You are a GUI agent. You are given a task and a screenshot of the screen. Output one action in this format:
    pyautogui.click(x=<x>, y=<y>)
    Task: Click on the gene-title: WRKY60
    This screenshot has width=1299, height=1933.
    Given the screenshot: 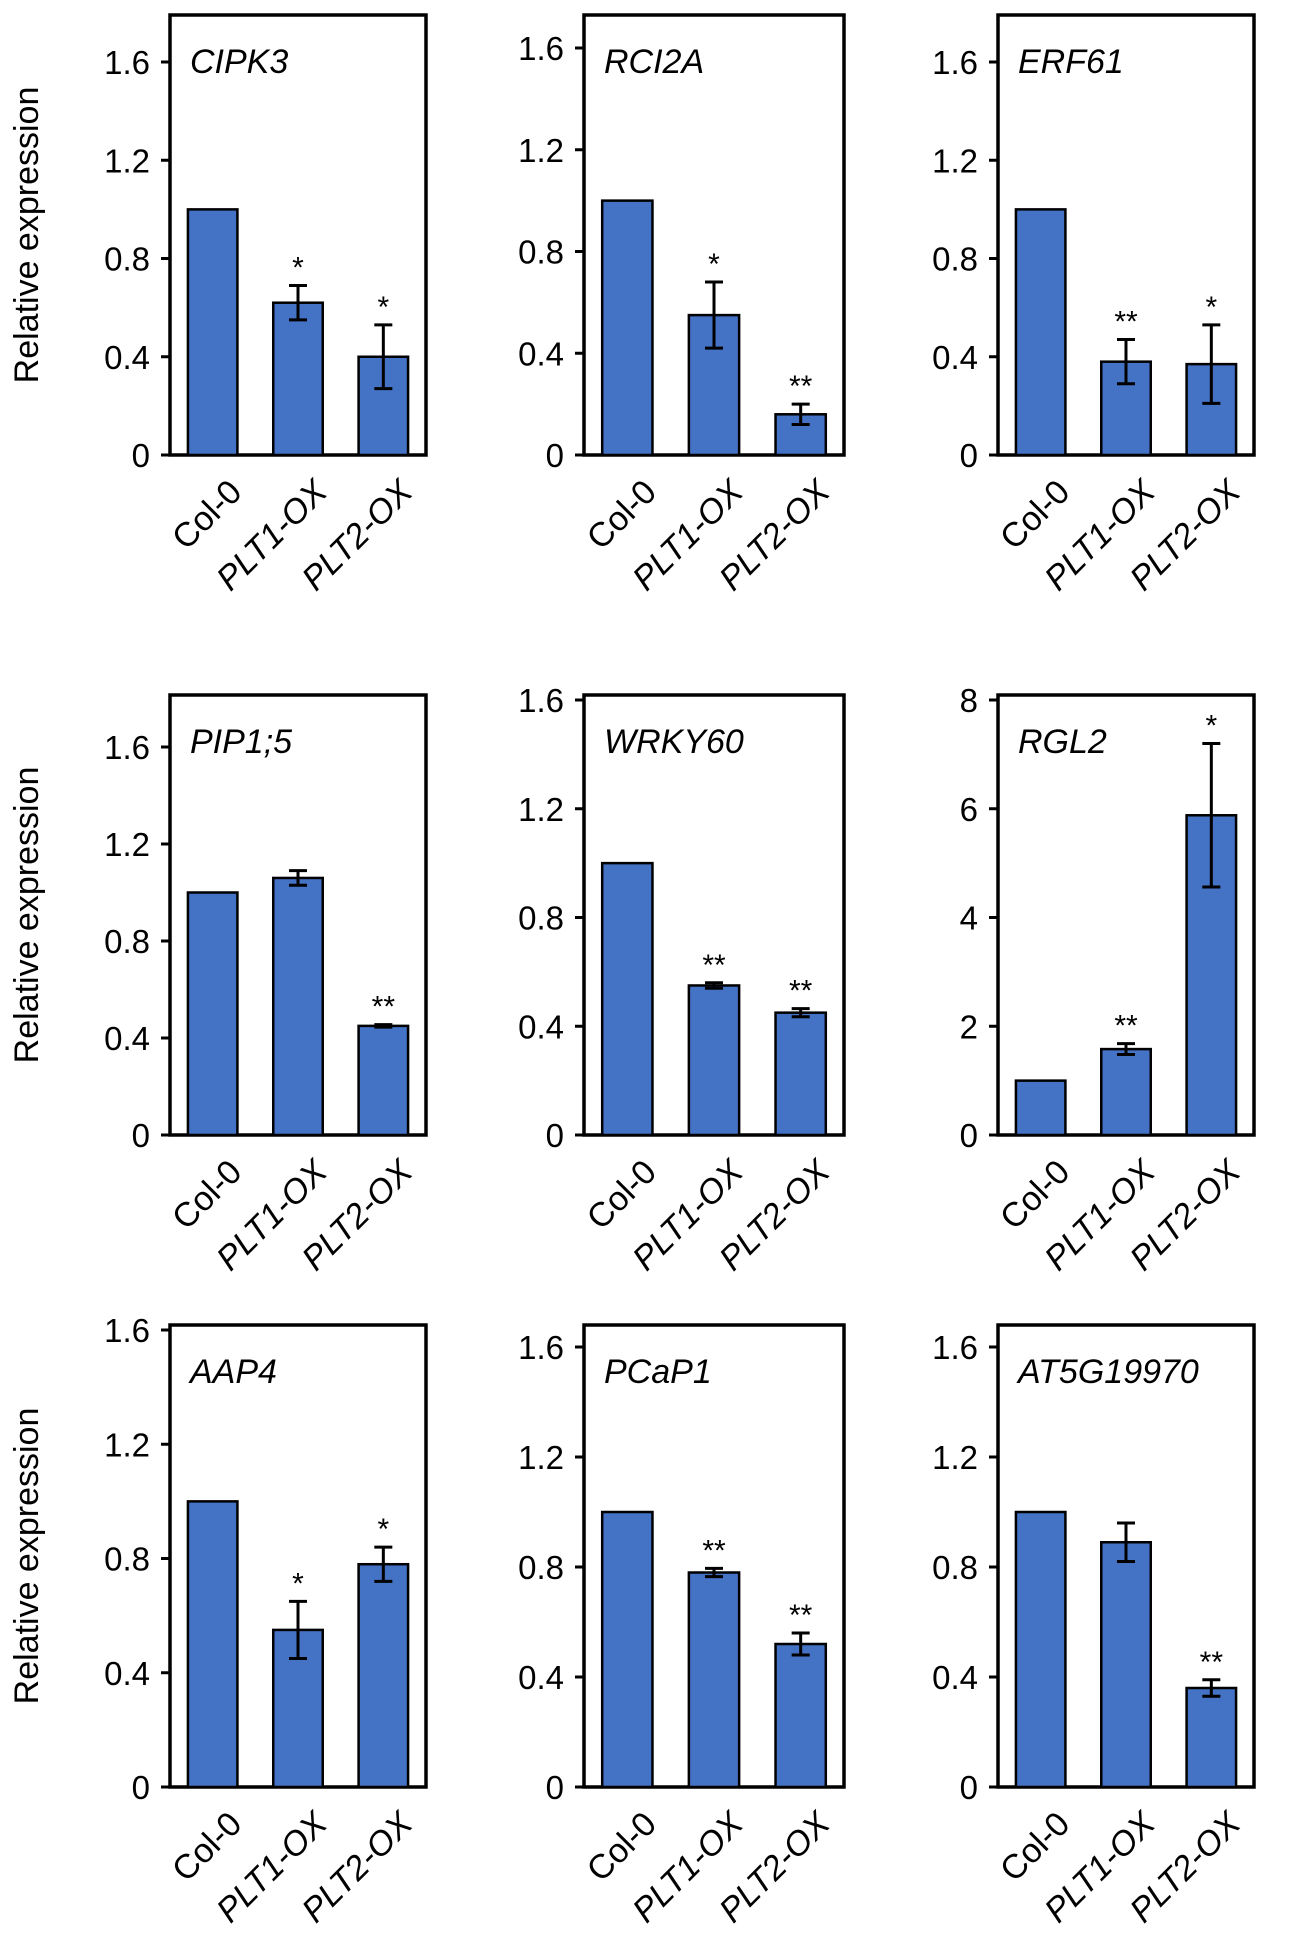 What is the action you would take?
    pyautogui.click(x=674, y=742)
    